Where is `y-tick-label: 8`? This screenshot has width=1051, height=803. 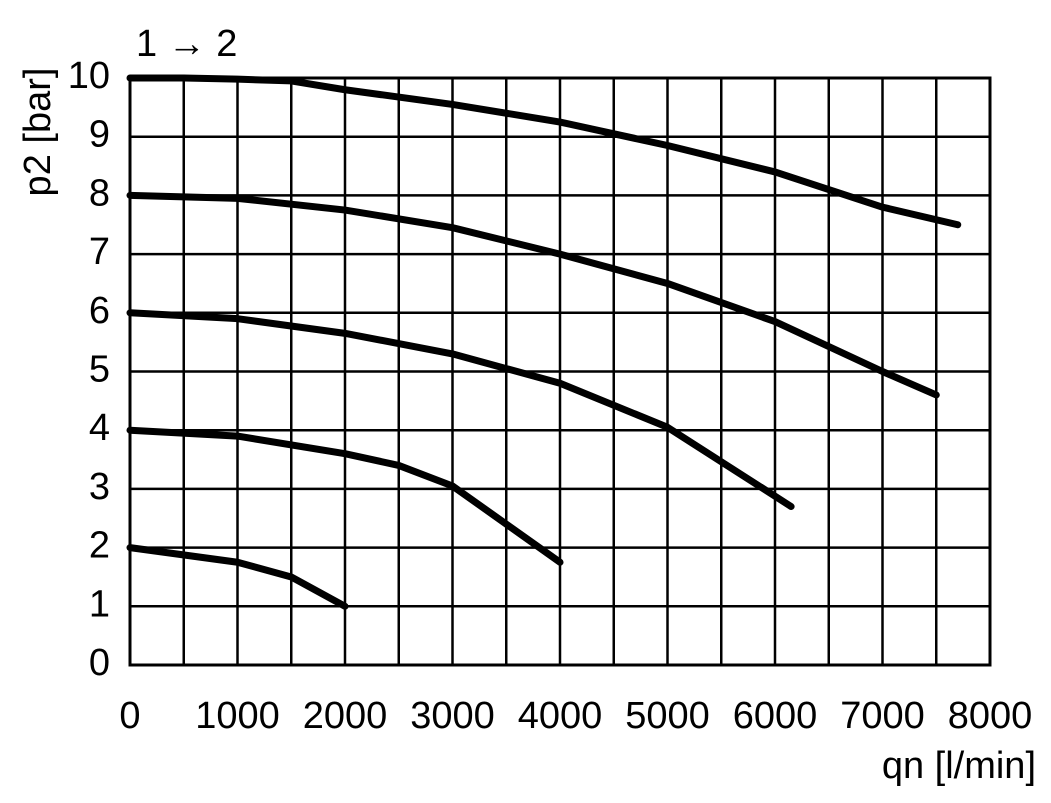
y-tick-label: 8 is located at coordinates (99, 193).